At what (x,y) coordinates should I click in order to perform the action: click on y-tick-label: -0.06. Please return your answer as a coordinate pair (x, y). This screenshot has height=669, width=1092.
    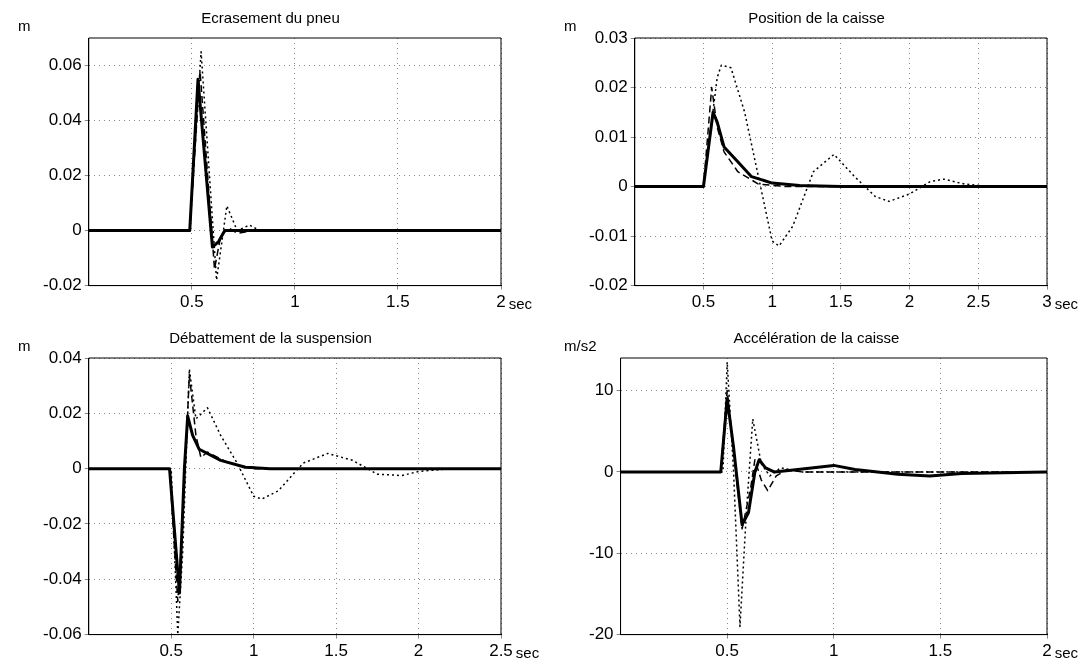
    Looking at the image, I should click on (62, 634).